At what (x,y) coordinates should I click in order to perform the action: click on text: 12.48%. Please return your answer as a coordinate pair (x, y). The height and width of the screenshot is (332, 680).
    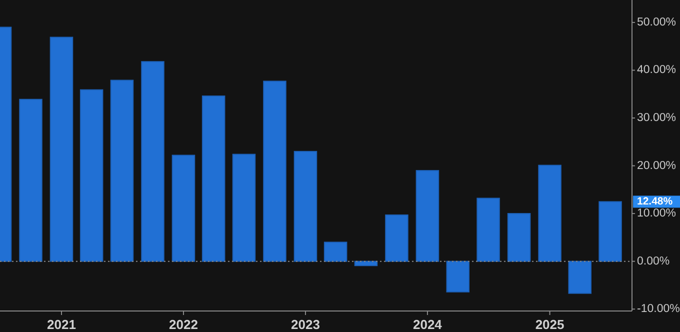
    Looking at the image, I should click on (655, 202).